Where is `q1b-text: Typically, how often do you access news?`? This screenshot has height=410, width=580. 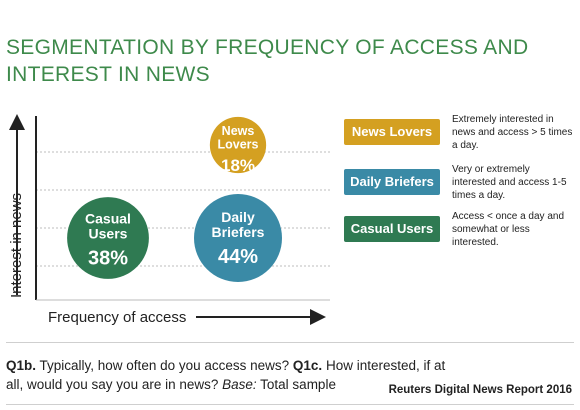 q1b-text: Typically, how often do you access news? is located at coordinates (164, 365).